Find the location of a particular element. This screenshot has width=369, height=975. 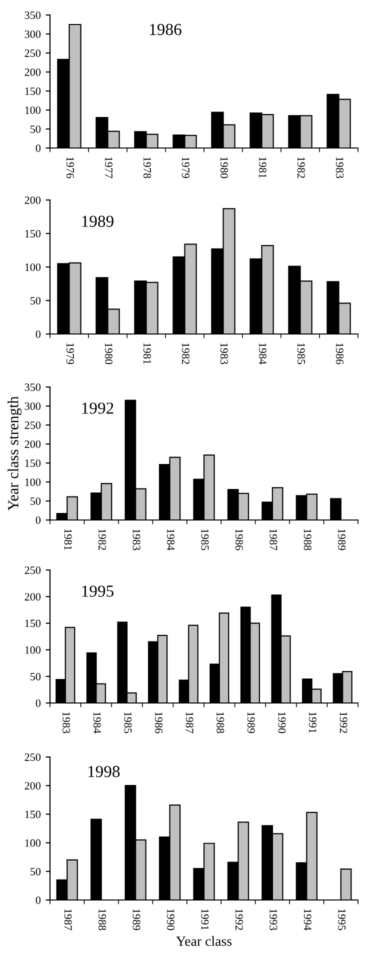

x-tick-label: 1977 is located at coordinates (108, 167).